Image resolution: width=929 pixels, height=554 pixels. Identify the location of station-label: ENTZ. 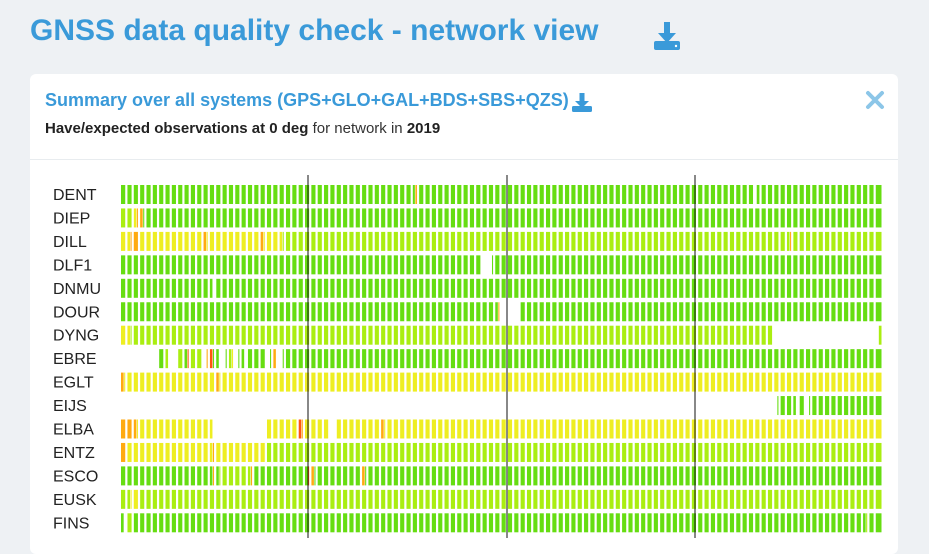
(74, 453).